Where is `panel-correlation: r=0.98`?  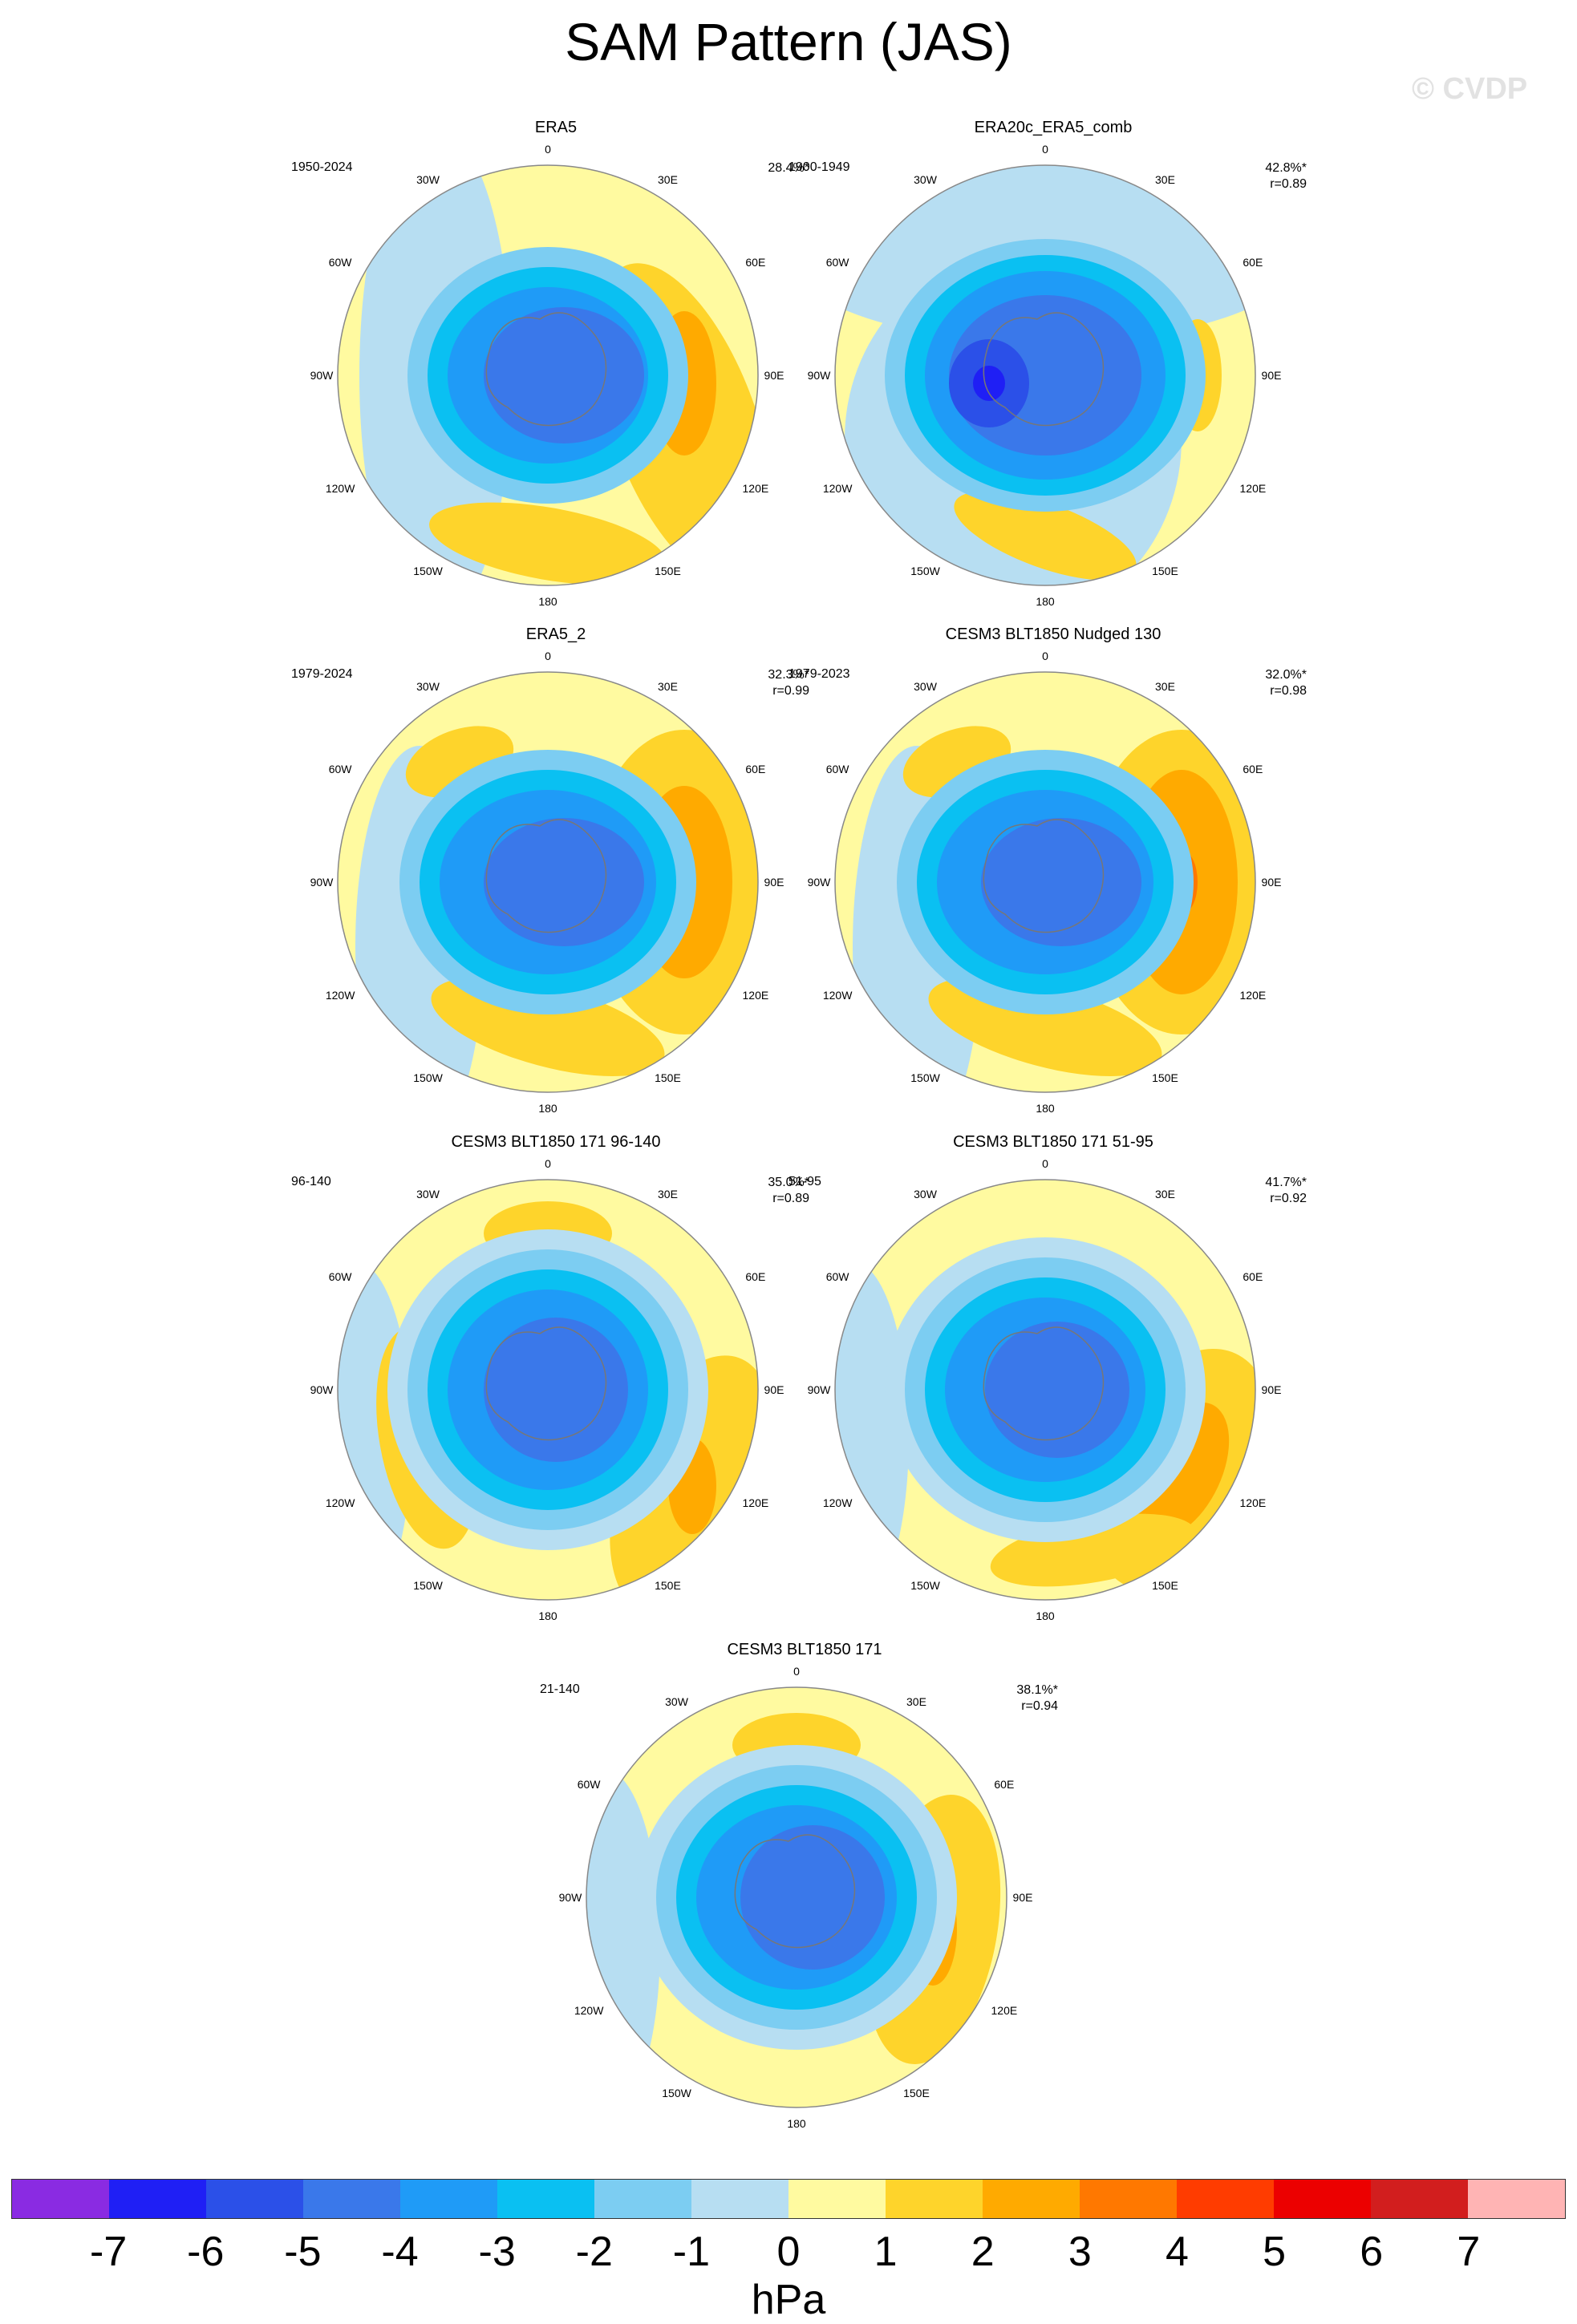
panel-correlation: r=0.98 is located at coordinates (1288, 691).